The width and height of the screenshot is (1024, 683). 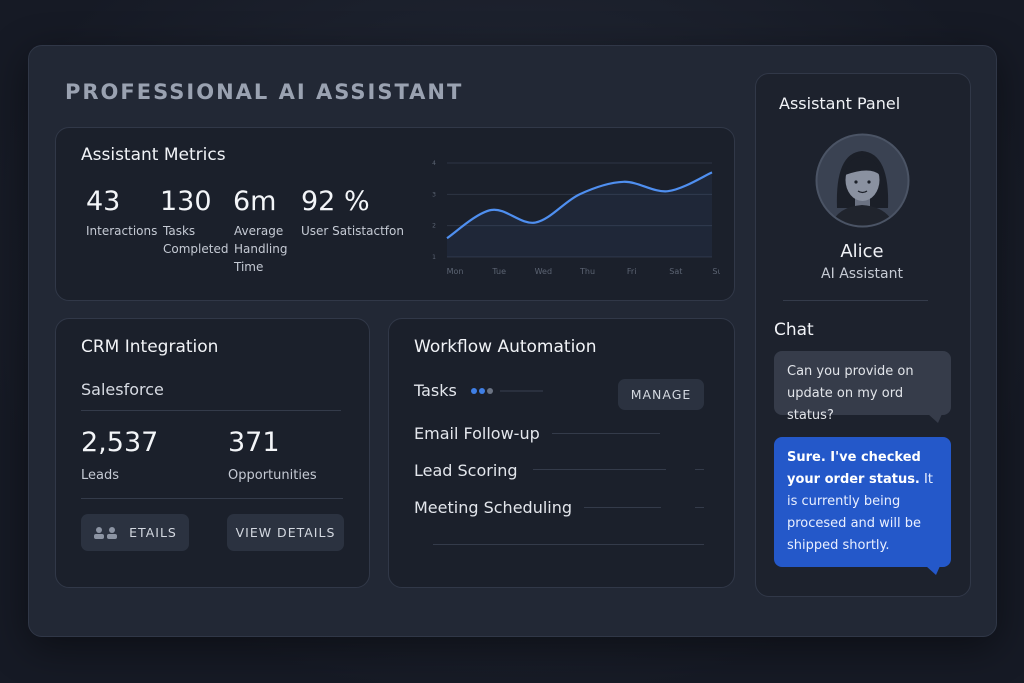 I want to click on button-label: VIEW DETAILS, so click(x=285, y=532).